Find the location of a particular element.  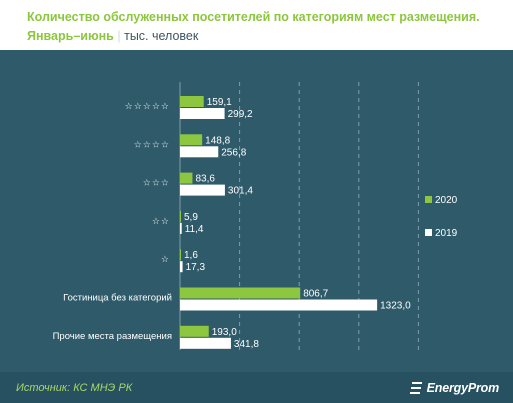

data-label-2019: 301,4 is located at coordinates (240, 191).